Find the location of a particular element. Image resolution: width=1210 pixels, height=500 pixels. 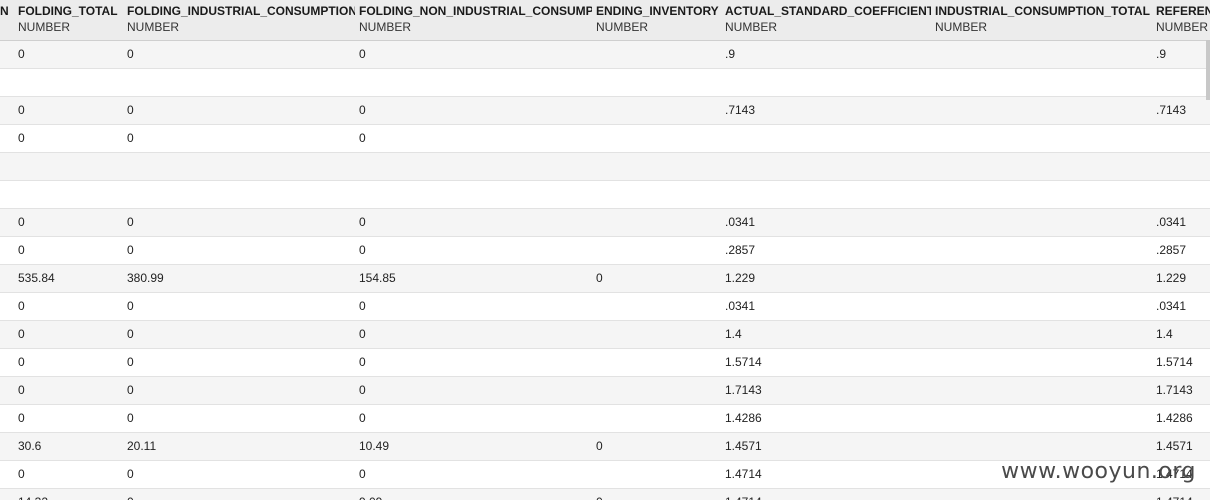

table-row: 0 0 0 1.5714 1.5714 is located at coordinates (605, 363).